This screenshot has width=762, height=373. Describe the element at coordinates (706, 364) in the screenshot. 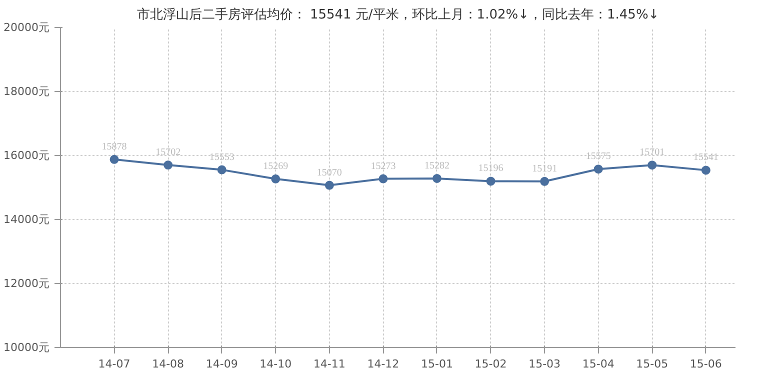

I see `x-tick-label: 15-06` at that location.